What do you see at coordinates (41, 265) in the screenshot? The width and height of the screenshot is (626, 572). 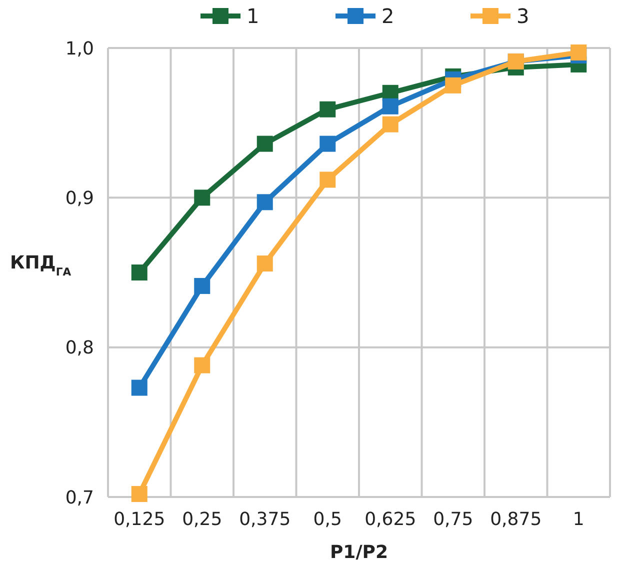 I see `y-axis-title: КПД$_{ГА}$` at bounding box center [41, 265].